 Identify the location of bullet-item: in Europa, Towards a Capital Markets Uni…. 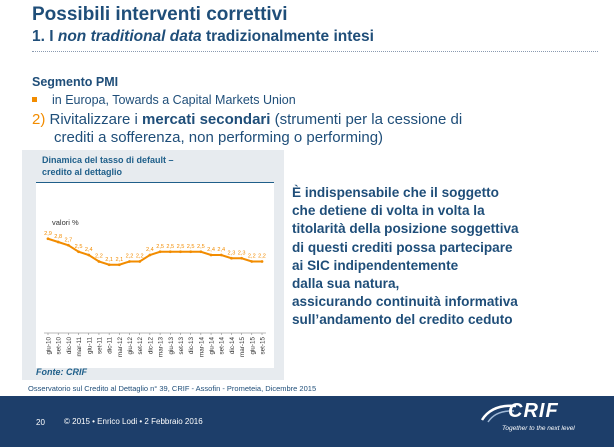
(164, 100).